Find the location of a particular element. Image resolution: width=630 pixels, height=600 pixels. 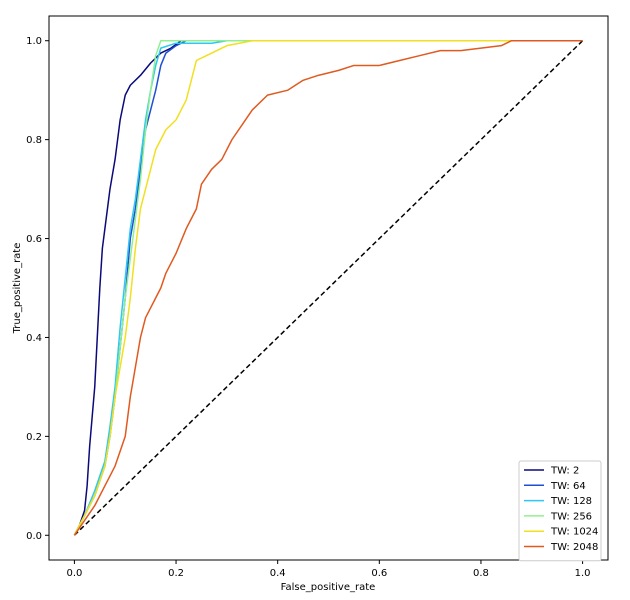

legend-label: TW: 2048 is located at coordinates (574, 547).